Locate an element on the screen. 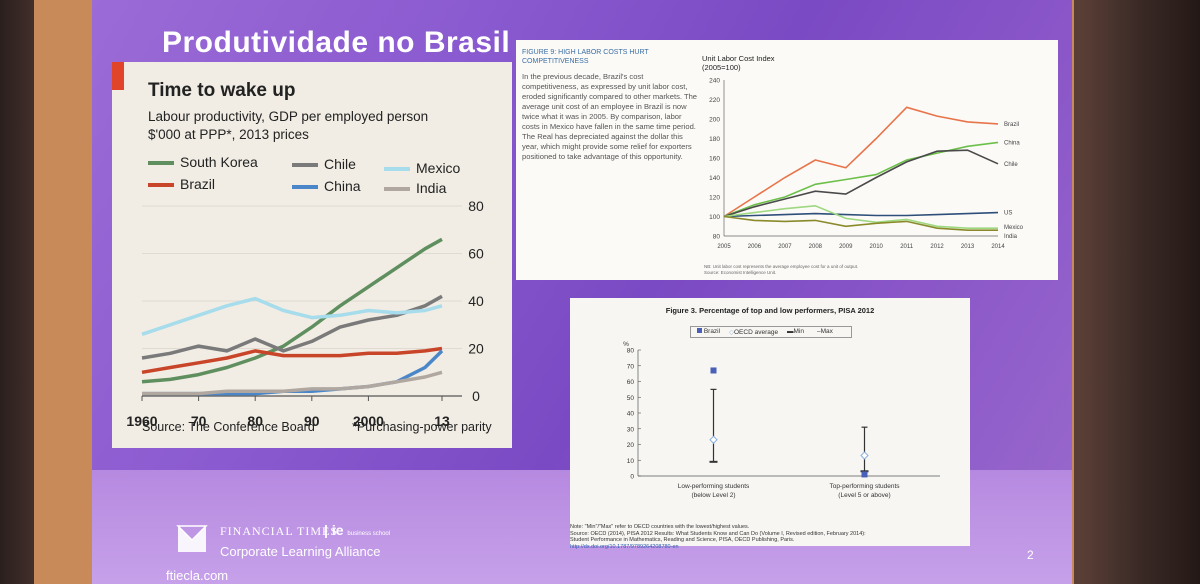  y-tick-label: 100 is located at coordinates (714, 217).